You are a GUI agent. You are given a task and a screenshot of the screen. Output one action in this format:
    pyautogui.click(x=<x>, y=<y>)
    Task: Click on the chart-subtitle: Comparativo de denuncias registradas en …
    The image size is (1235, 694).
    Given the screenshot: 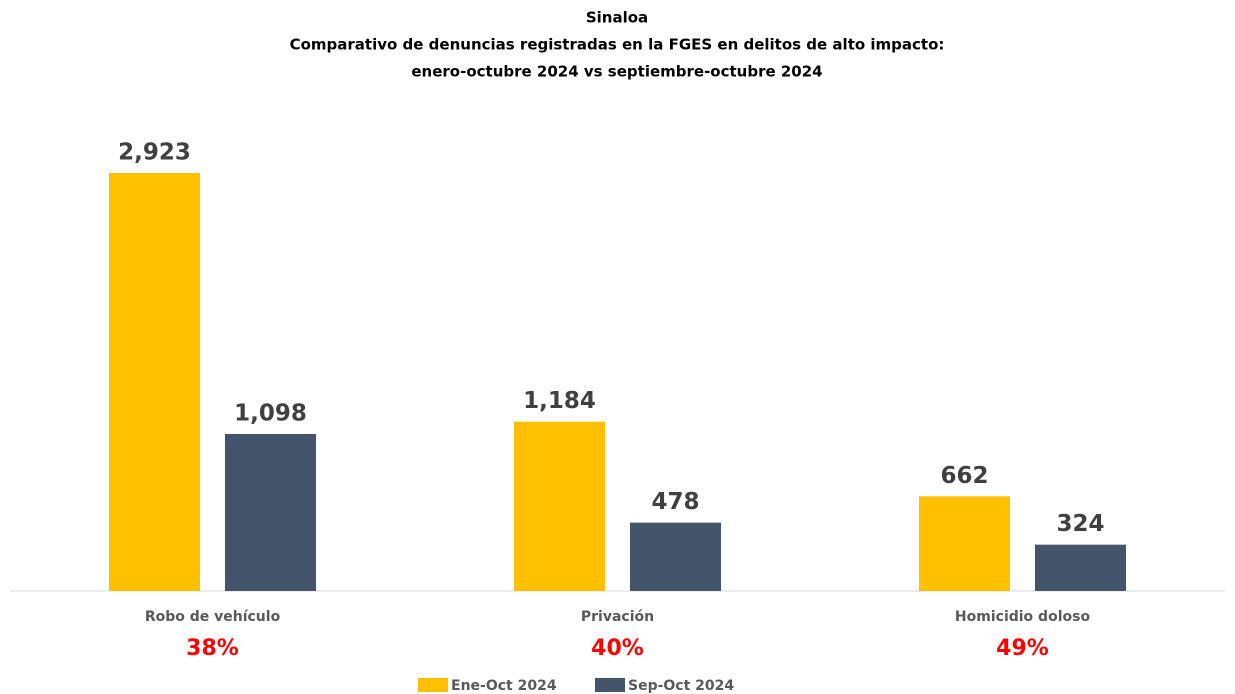 What is the action you would take?
    pyautogui.click(x=617, y=45)
    